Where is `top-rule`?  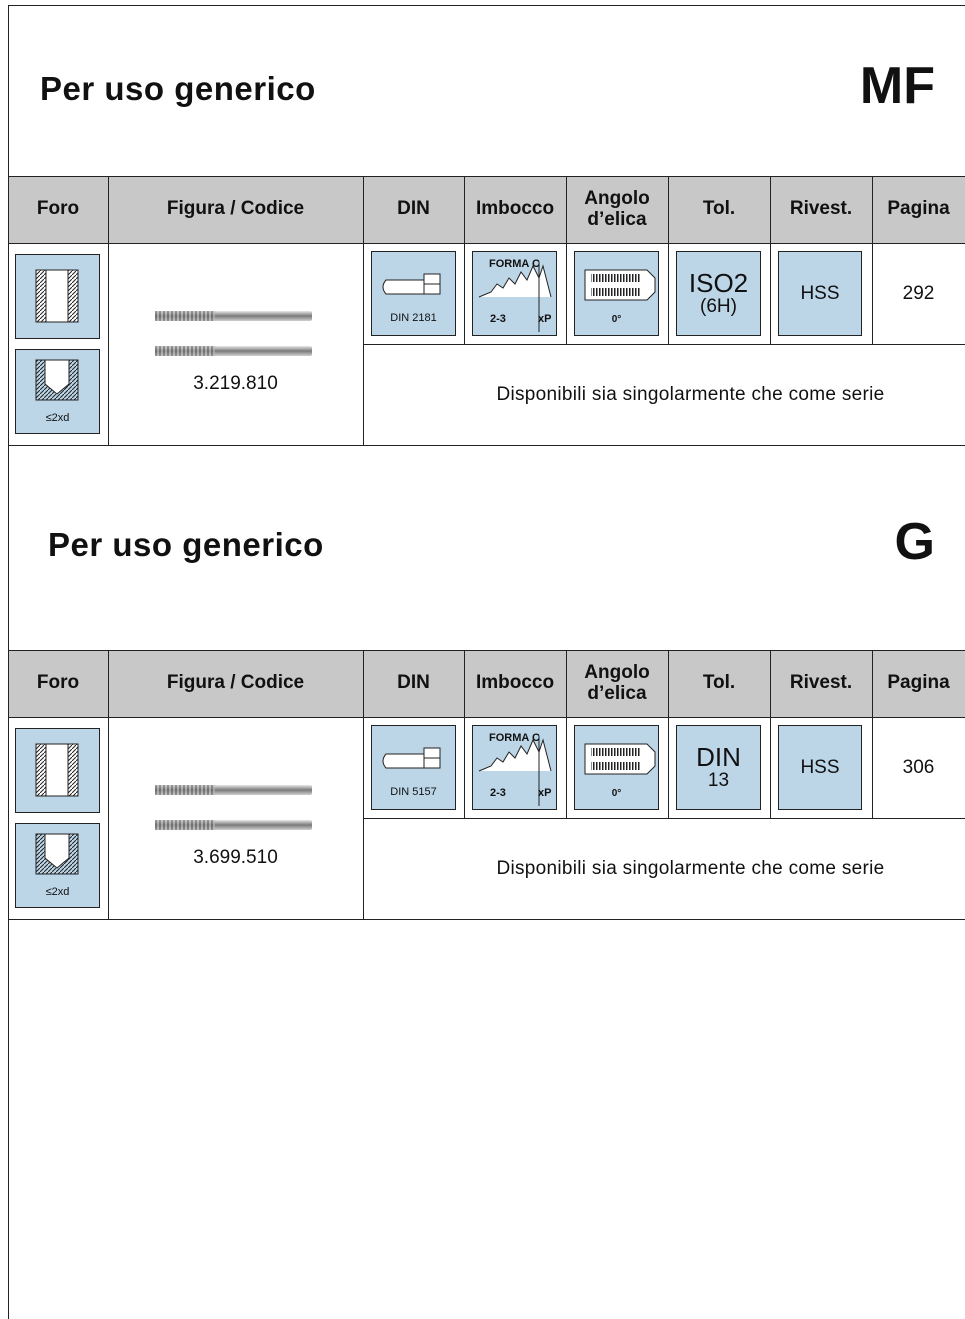
top-rule is located at coordinates (486, 5).